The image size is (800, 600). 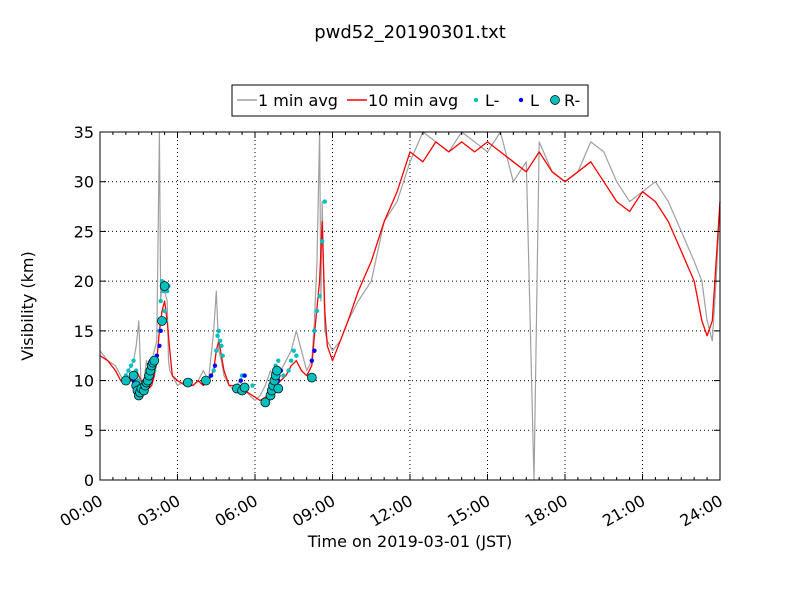 I want to click on y-axis-label: Visibility (km), so click(x=27, y=305).